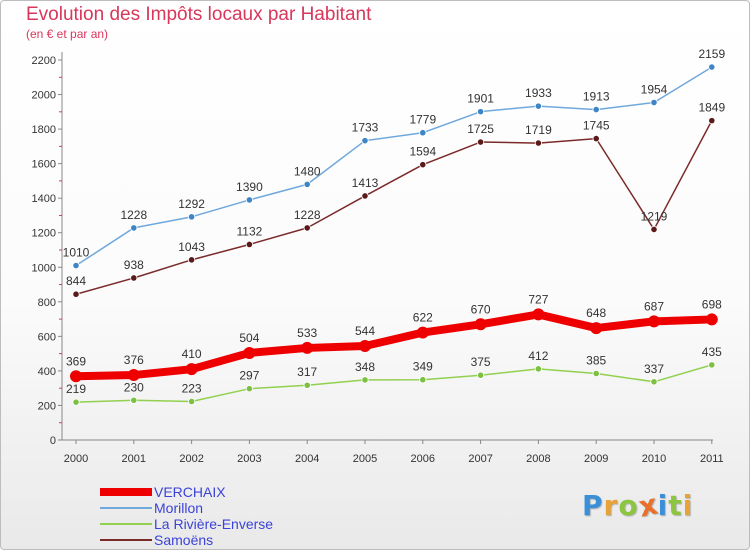 This screenshot has width=750, height=550. Describe the element at coordinates (593, 505) in the screenshot. I see `logo-letter: P` at that location.